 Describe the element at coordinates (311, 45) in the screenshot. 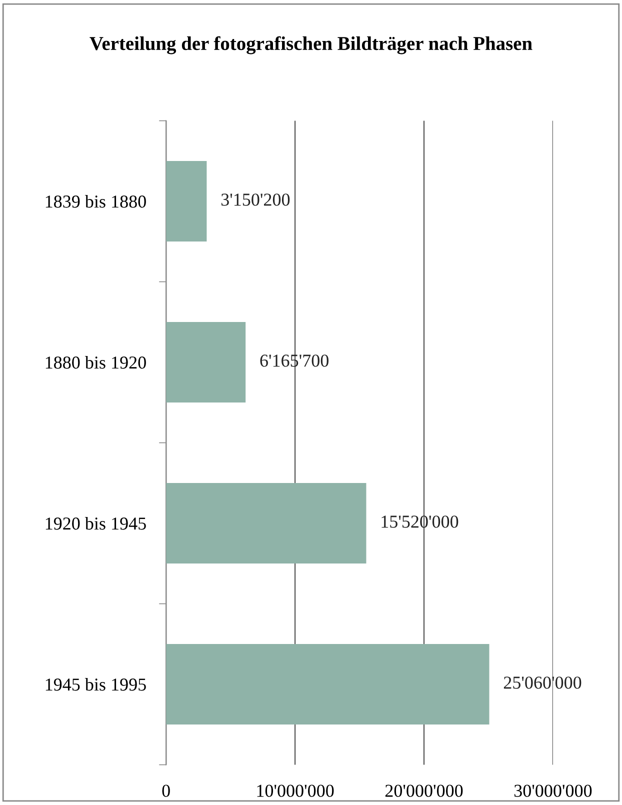

I see `chart-title: Verteilung der fotografischen Bildträger nach Phasen` at that location.